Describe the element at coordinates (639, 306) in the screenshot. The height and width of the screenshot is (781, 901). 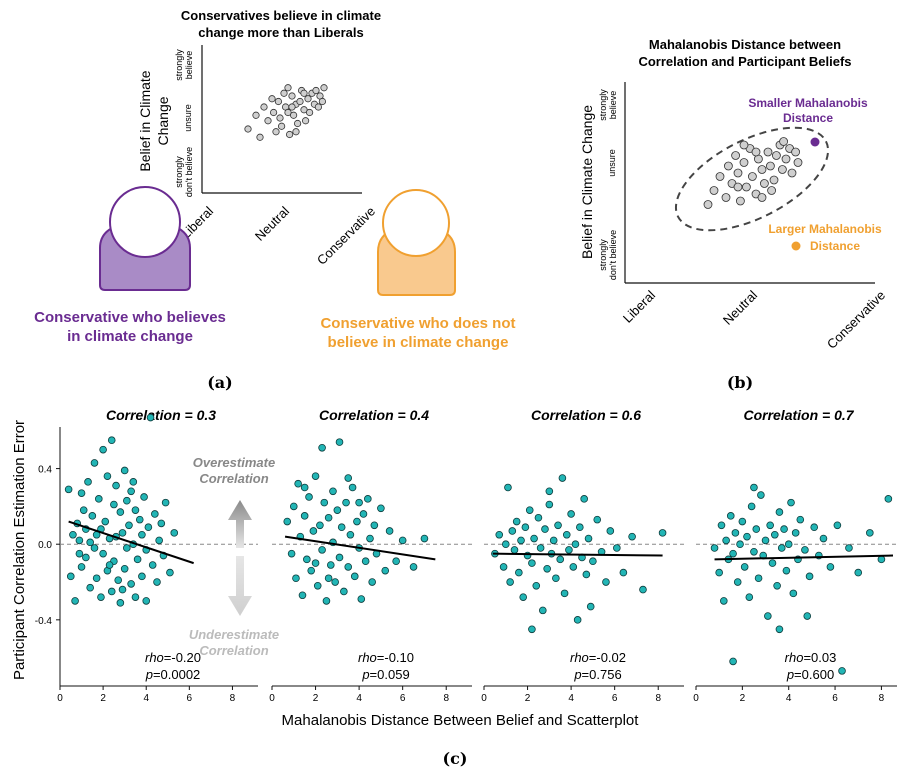
I see `panel-b-xtick-liberal: Liberal` at that location.